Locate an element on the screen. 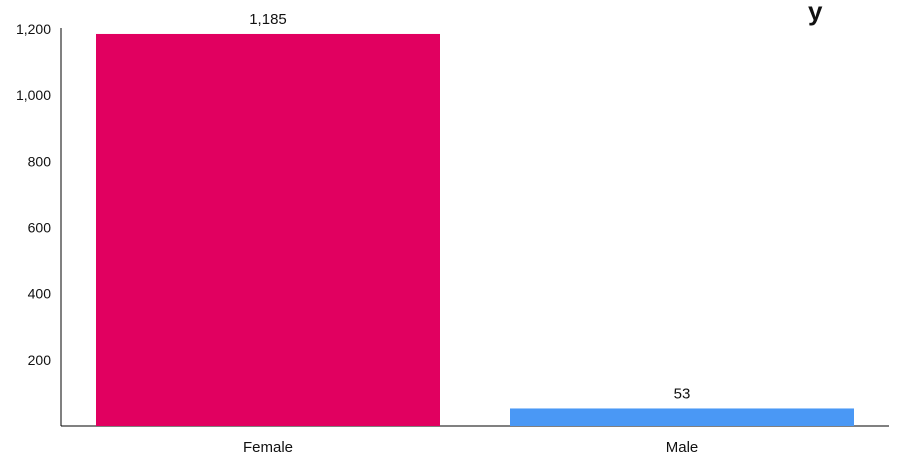 This screenshot has height=460, width=899. tick-layer: 200 400 600 800 1,000 1,200 is located at coordinates (33, 194).